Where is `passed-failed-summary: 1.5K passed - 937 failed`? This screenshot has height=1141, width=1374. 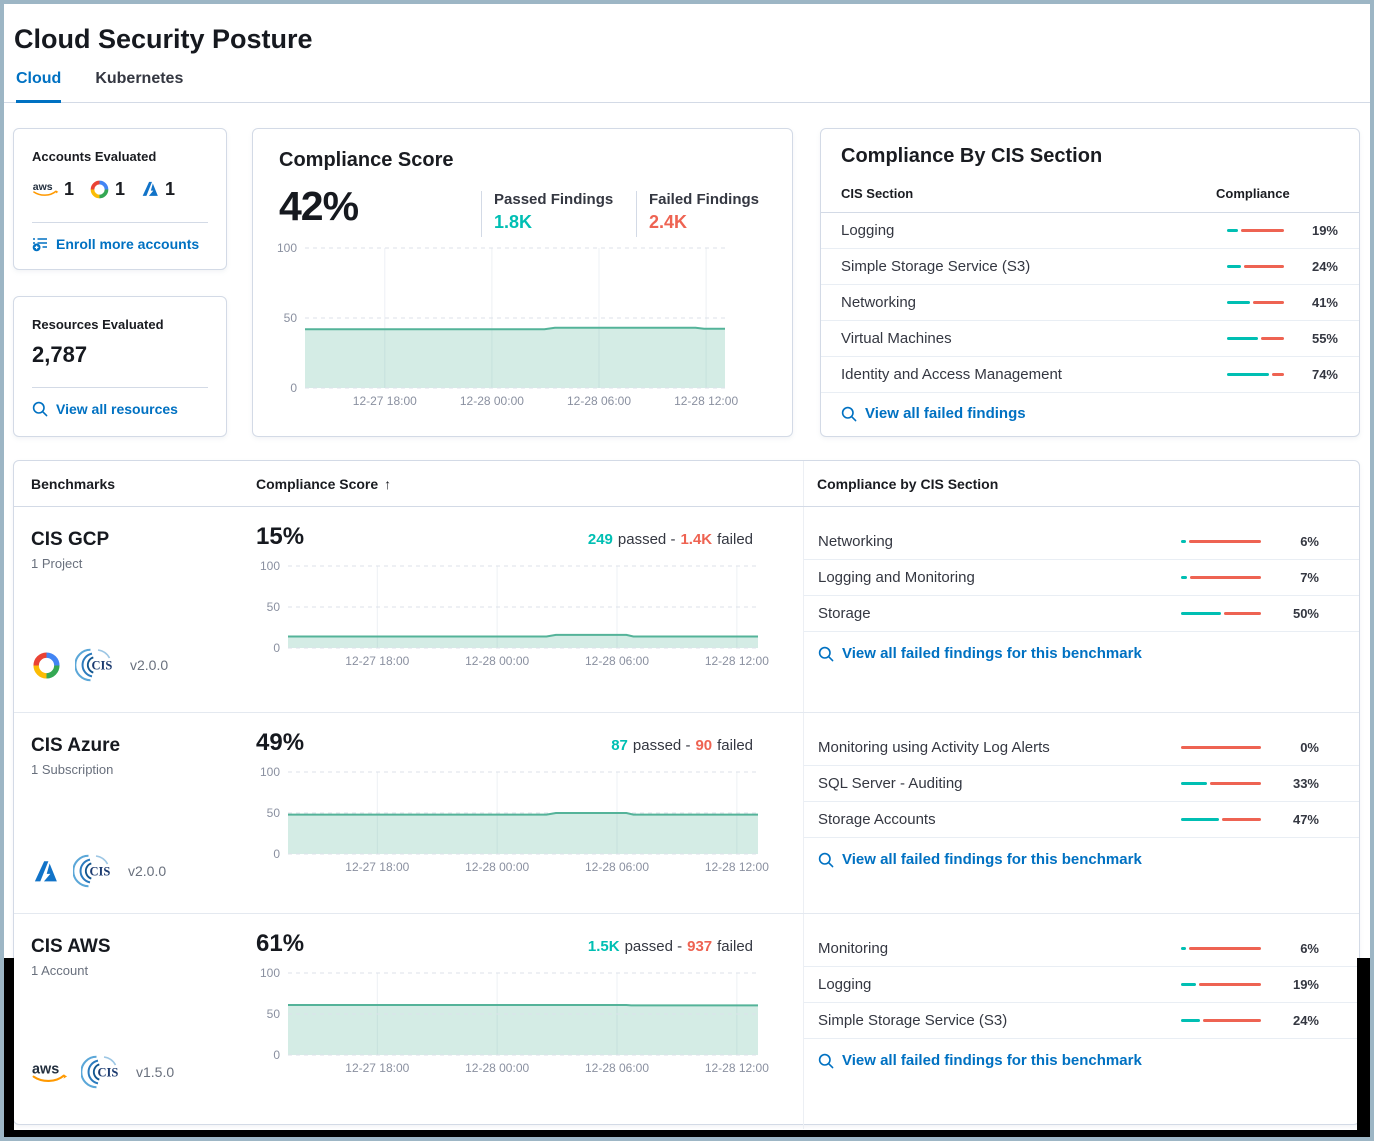
passed-failed-summary: 1.5K passed - 937 failed is located at coordinates (670, 946).